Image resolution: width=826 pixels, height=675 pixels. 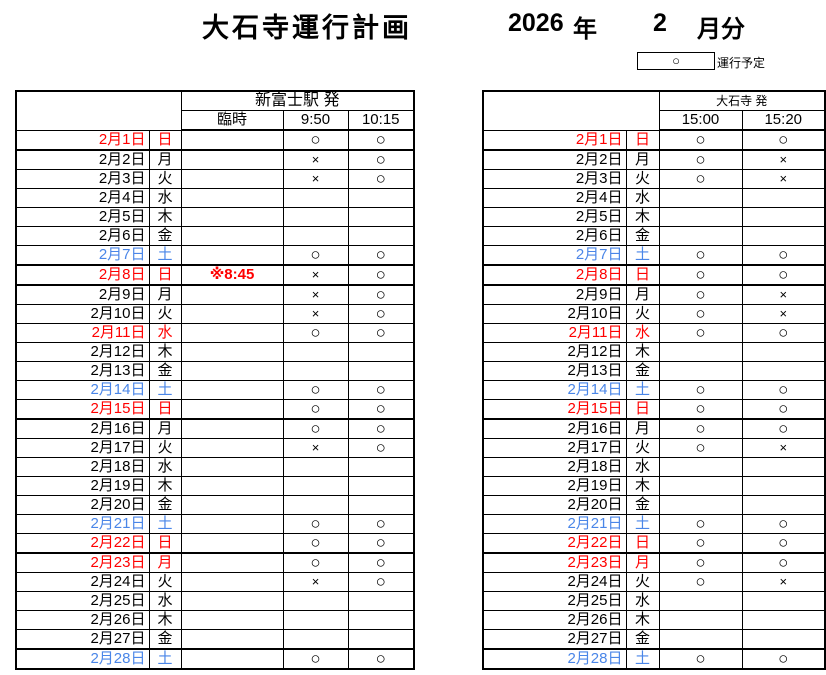 I want to click on schedule-row: 2月25日水, so click(x=215, y=601).